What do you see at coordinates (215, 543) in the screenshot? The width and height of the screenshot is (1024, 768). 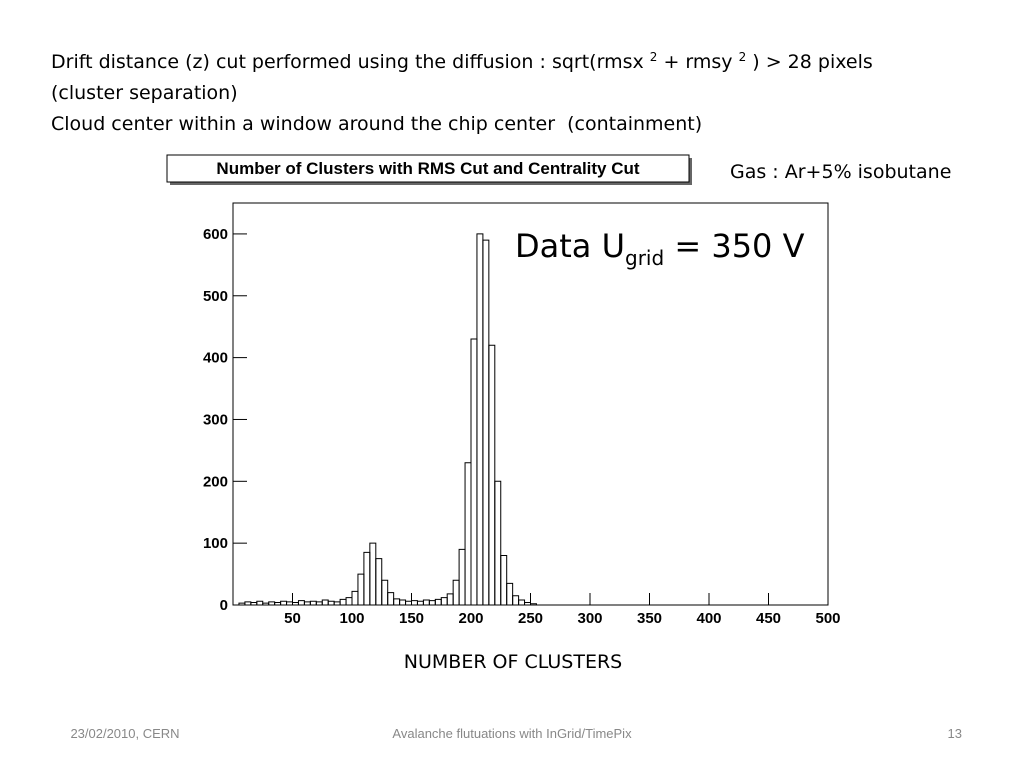 I see `y-tick-label: 100` at bounding box center [215, 543].